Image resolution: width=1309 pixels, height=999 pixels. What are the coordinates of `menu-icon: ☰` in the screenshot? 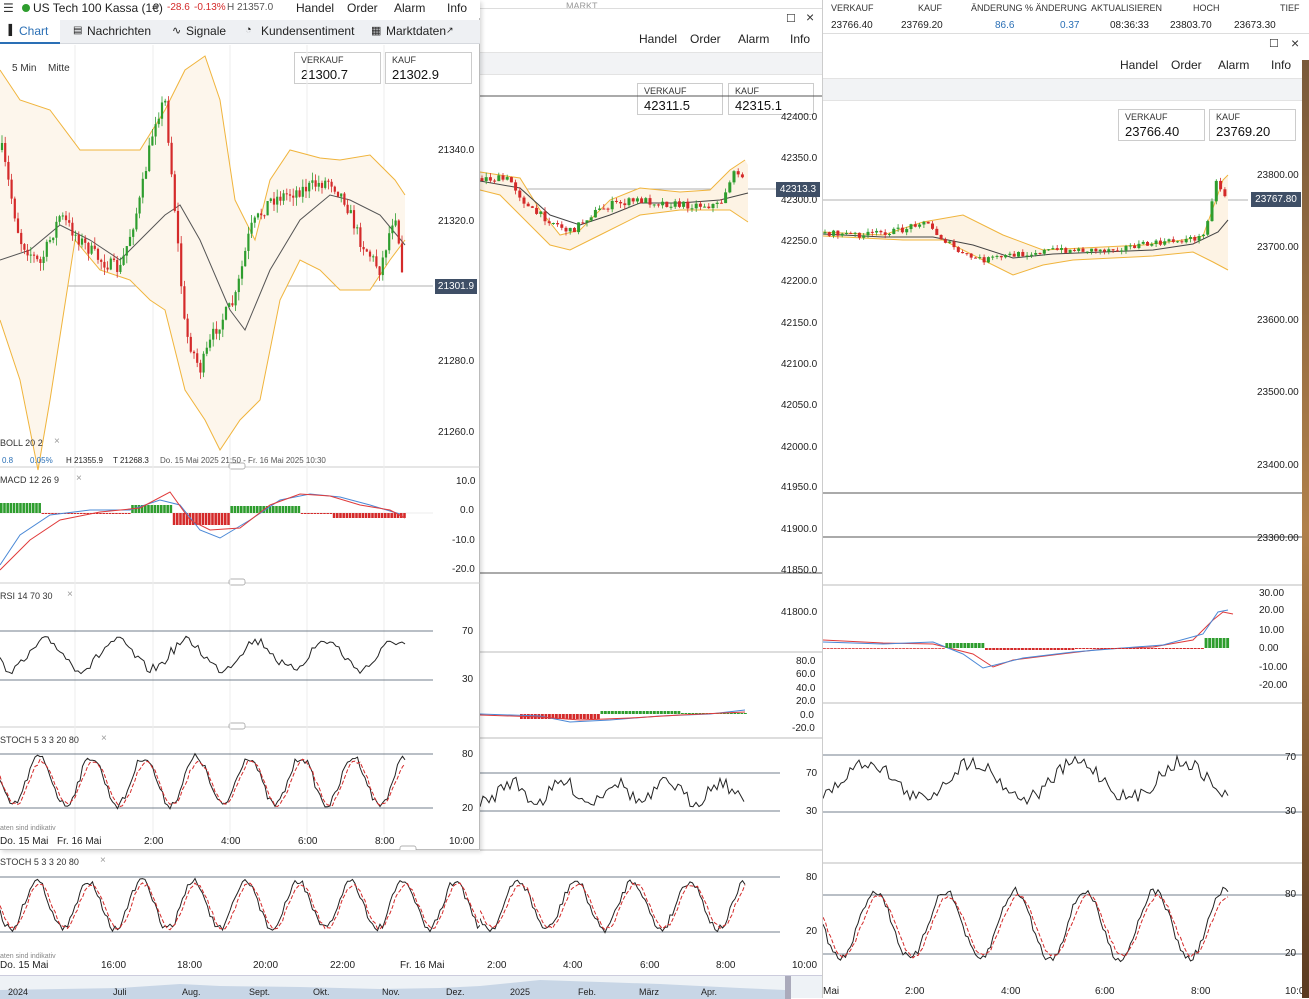 It's located at (8, 8).